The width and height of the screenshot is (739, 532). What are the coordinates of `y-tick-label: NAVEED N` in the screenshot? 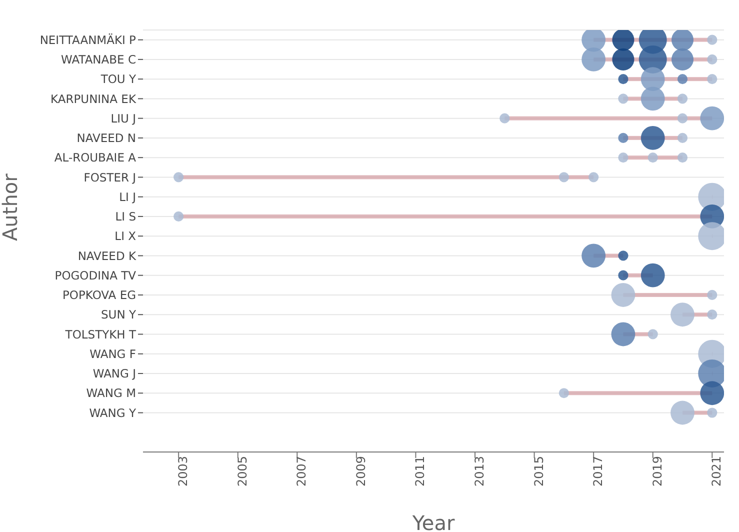 It's located at (106, 138).